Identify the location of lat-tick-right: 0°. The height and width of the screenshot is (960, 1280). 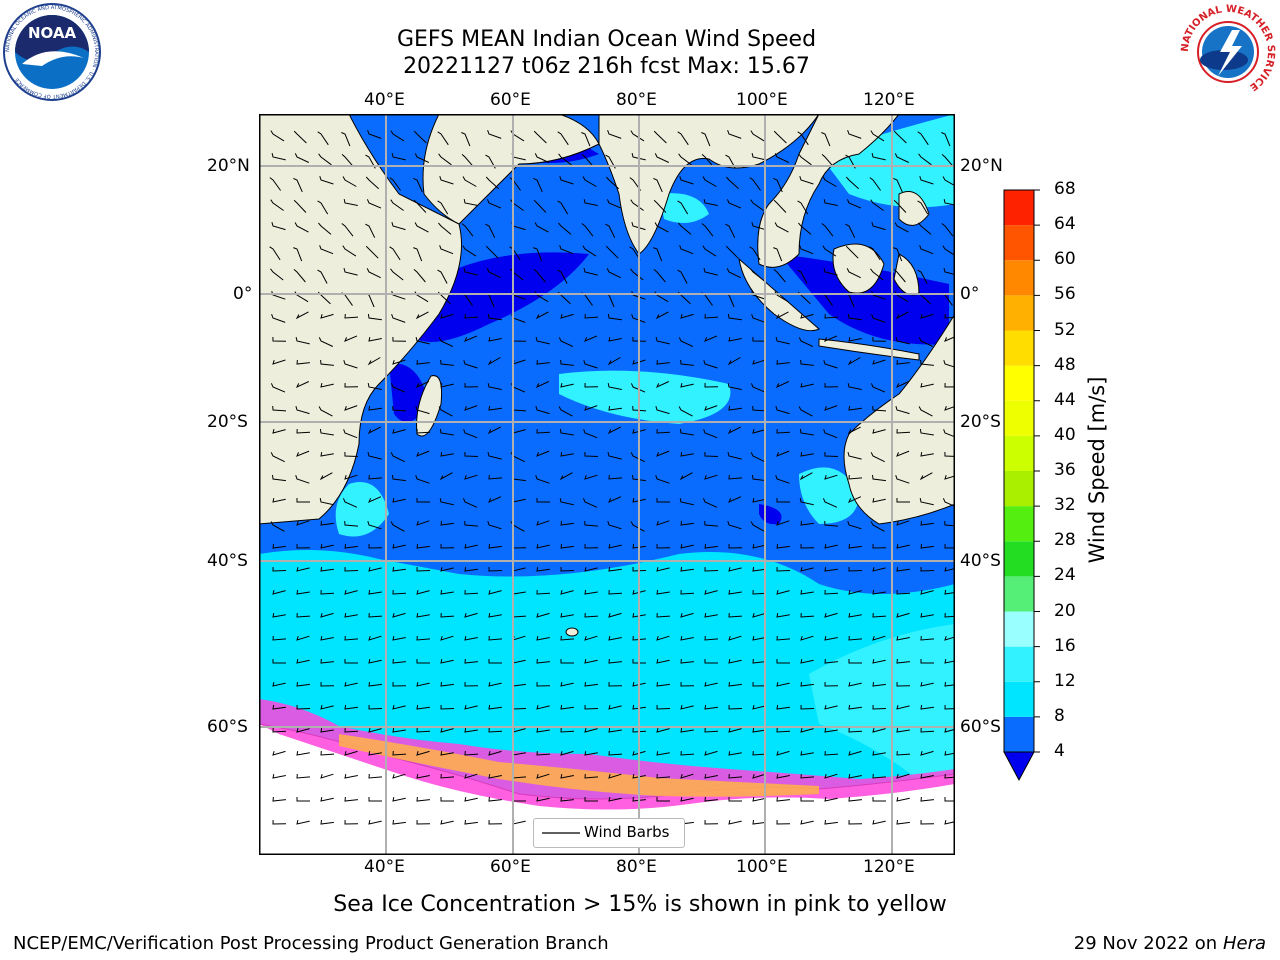
(970, 294).